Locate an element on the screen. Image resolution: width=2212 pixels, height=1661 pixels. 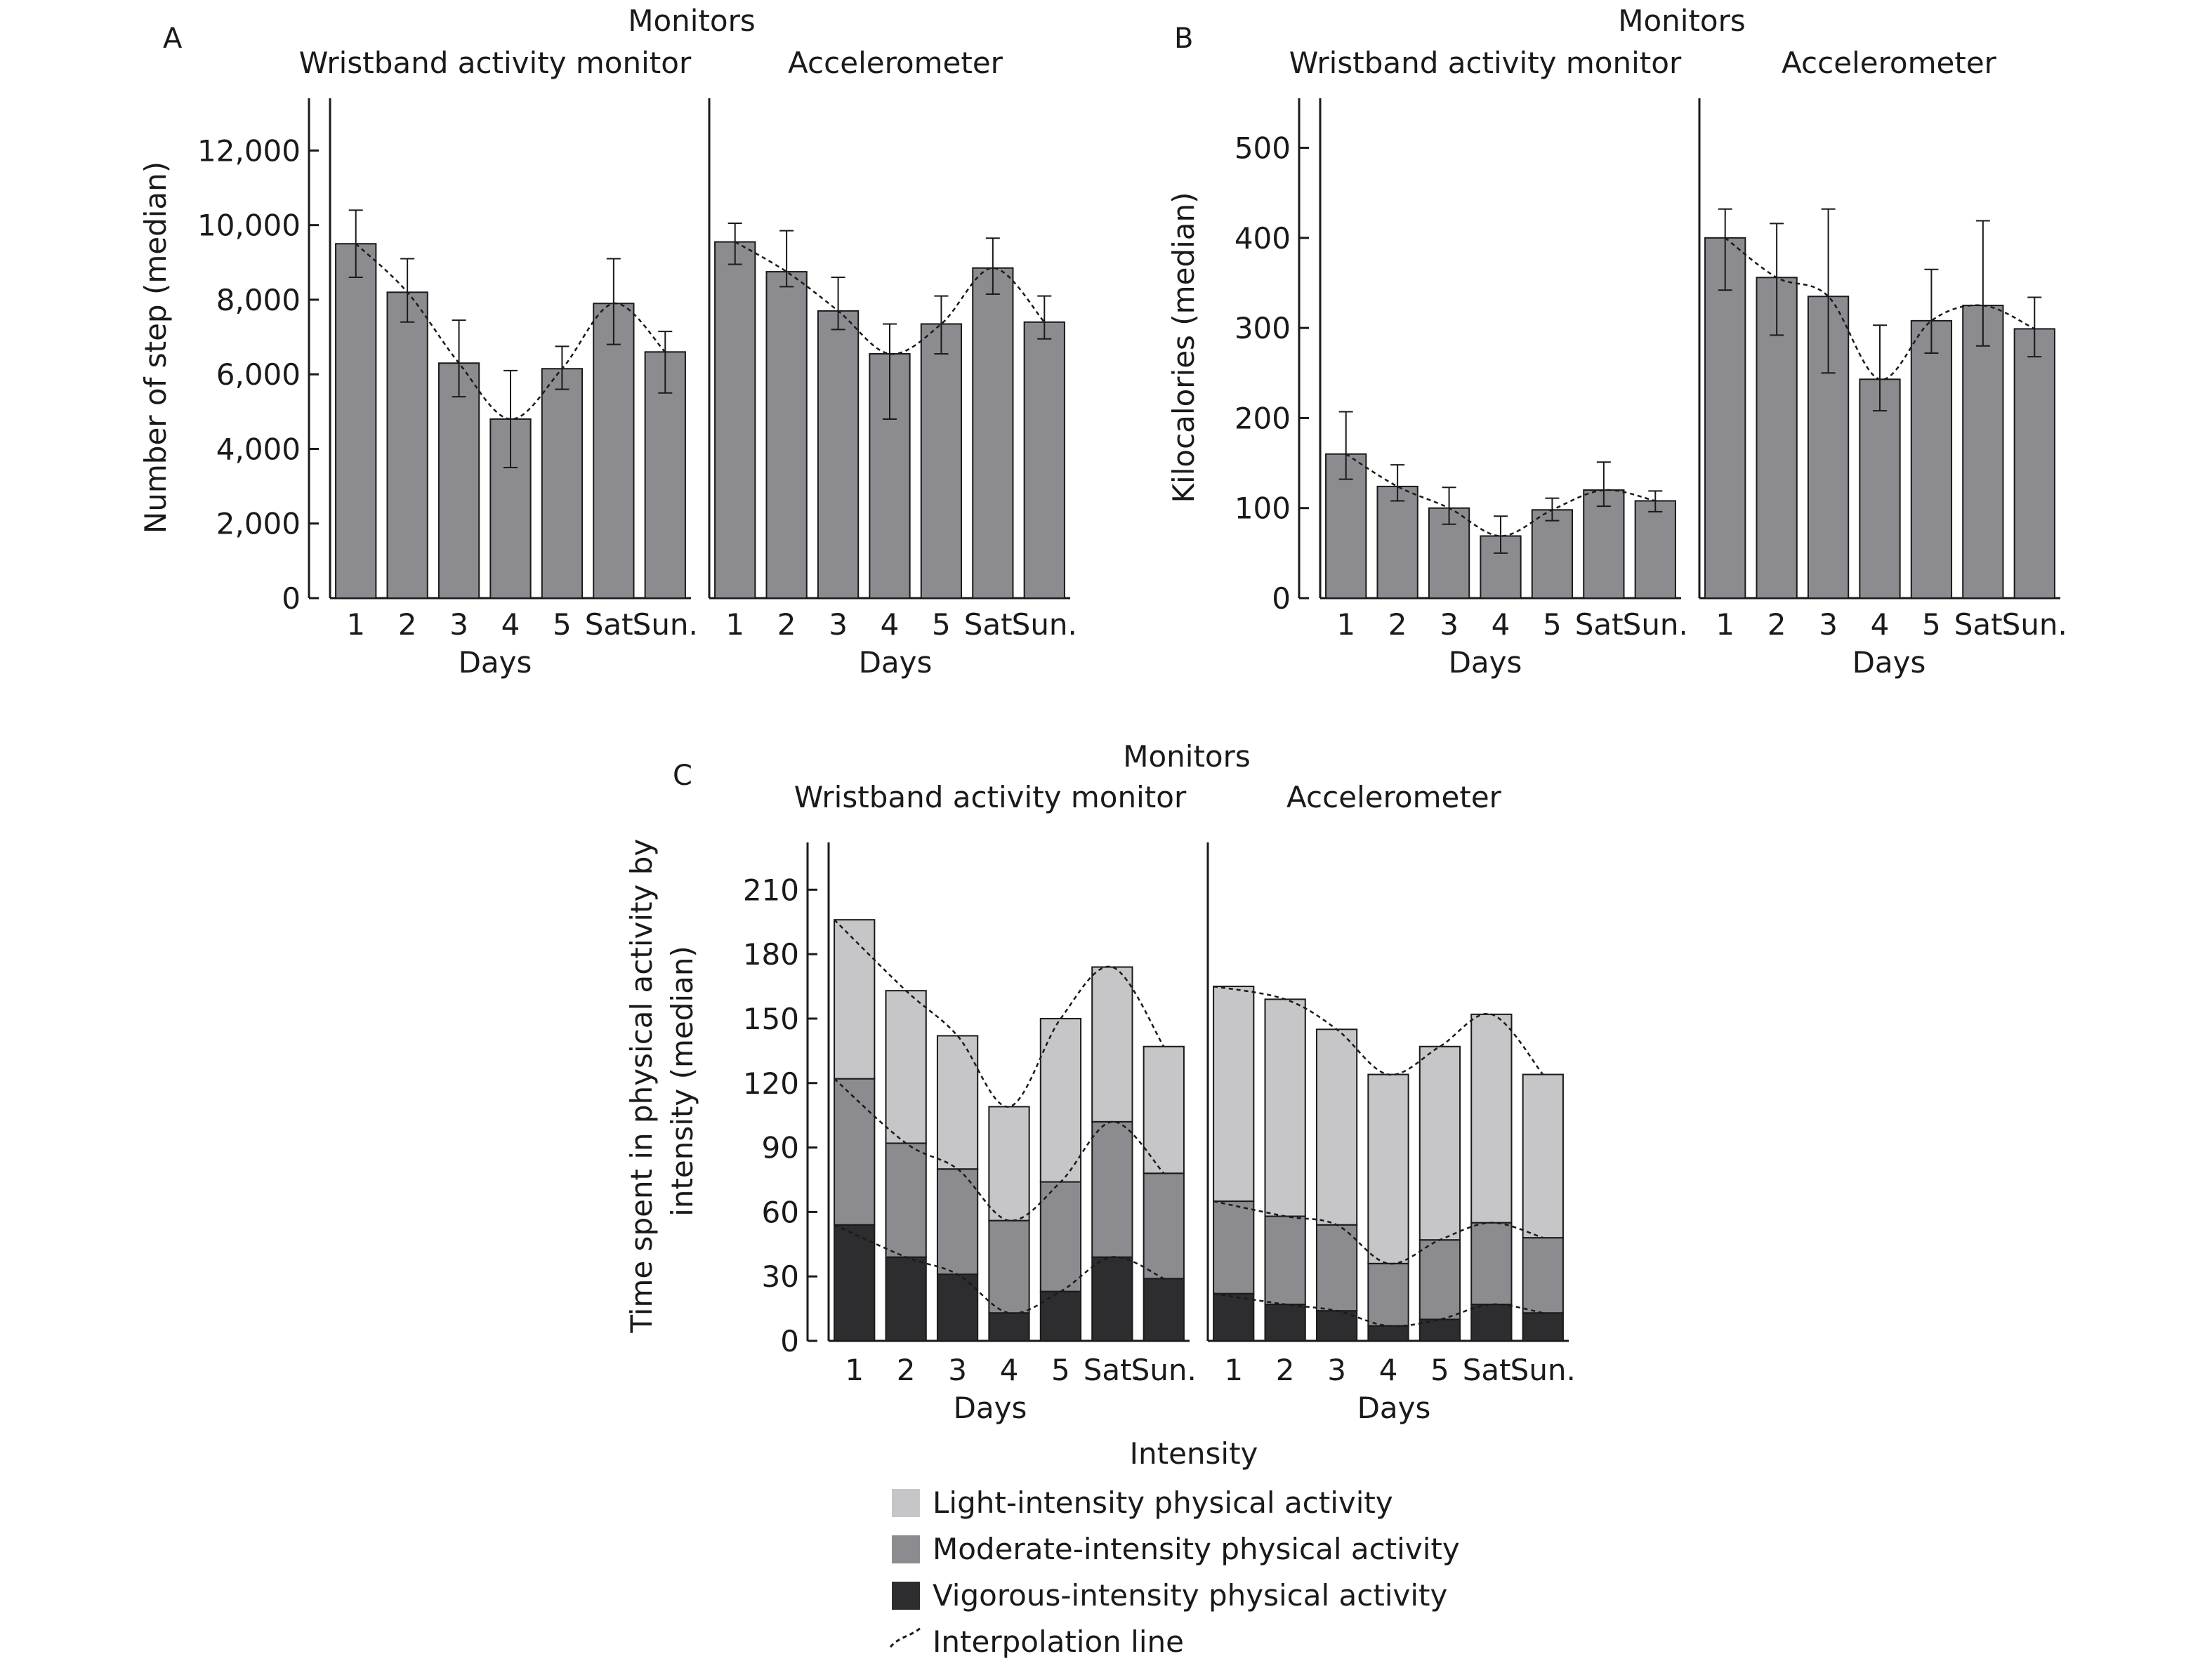
y-tick-label-b: 300 is located at coordinates (1263, 328).